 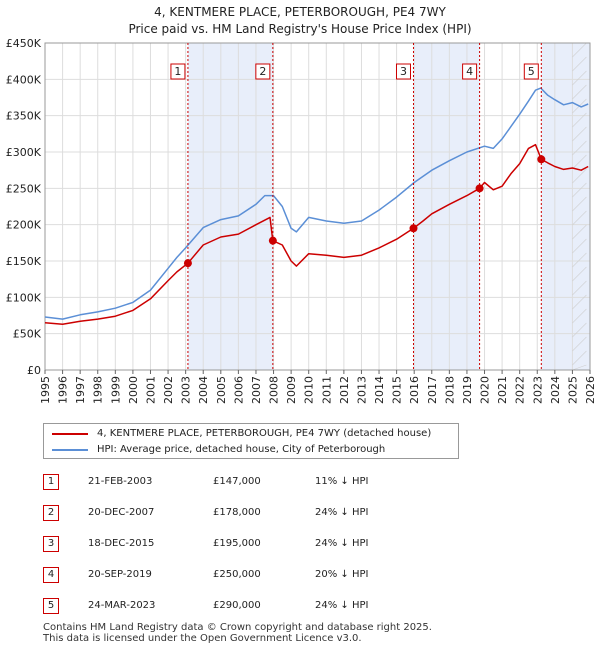 What do you see at coordinates (237, 481) in the screenshot?
I see `sale-price: £147,000` at bounding box center [237, 481].